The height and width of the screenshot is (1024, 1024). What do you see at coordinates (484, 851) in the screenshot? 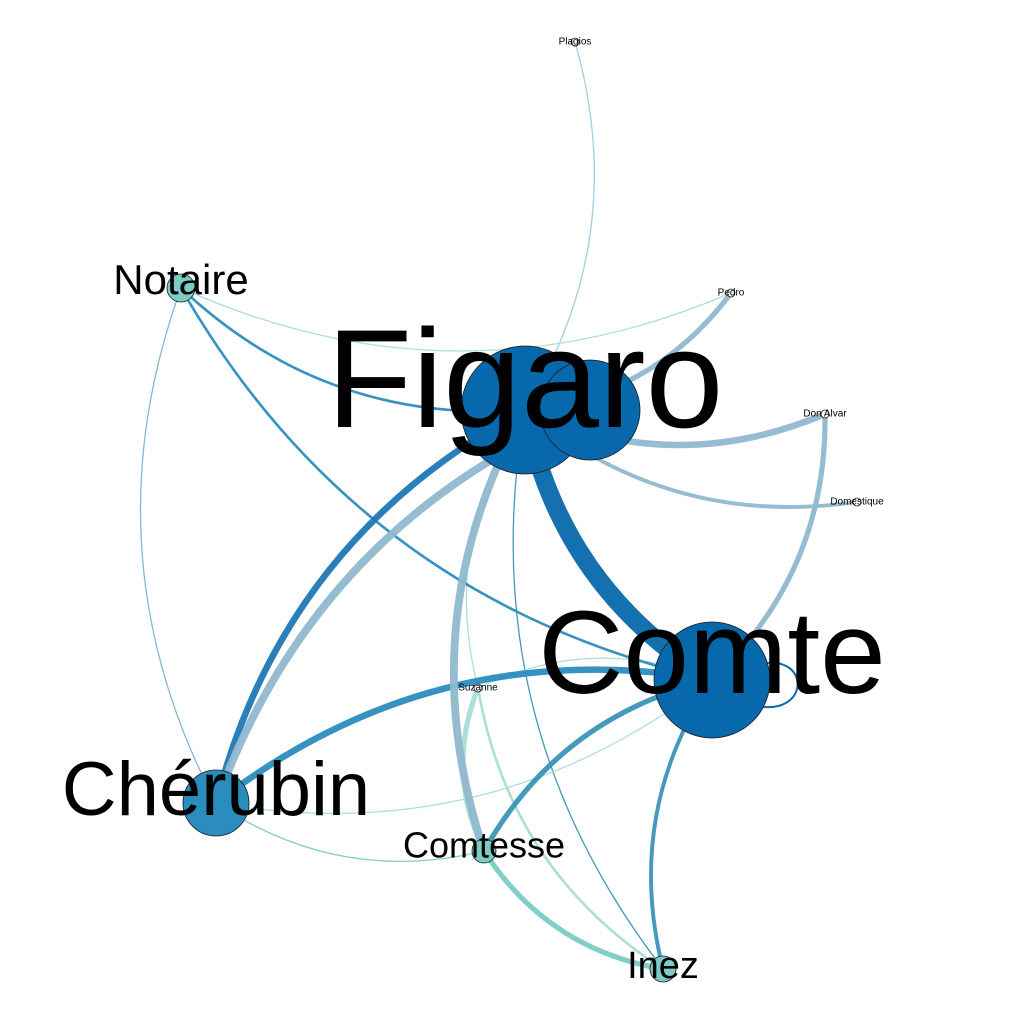
I see `node-comtesse` at bounding box center [484, 851].